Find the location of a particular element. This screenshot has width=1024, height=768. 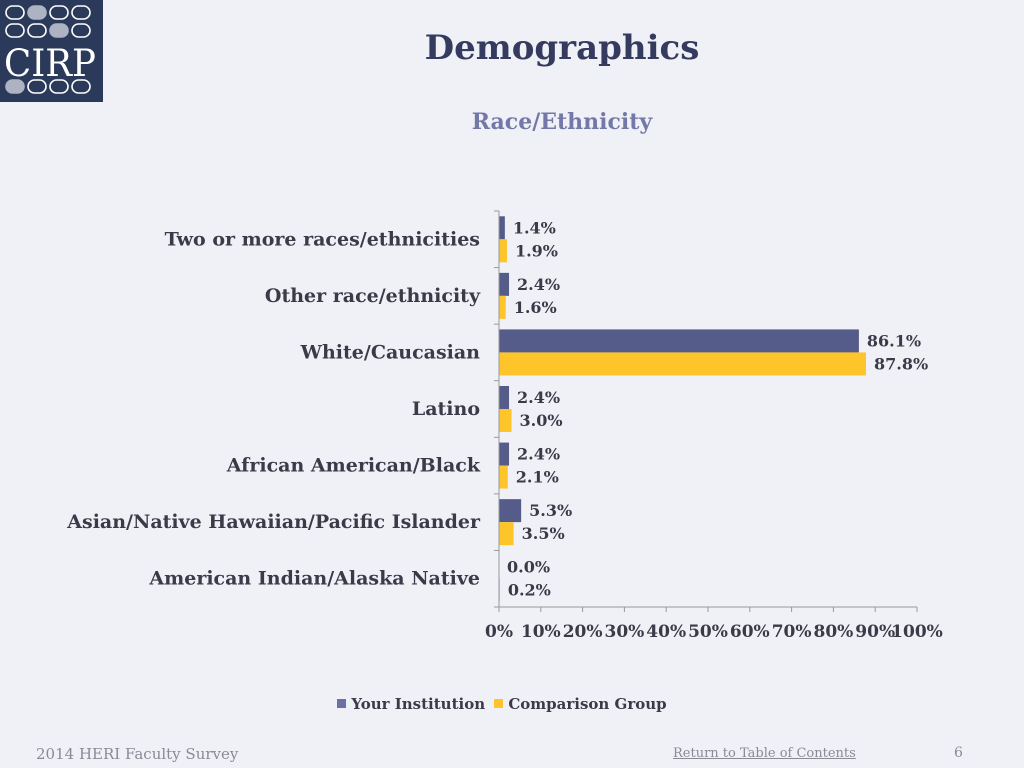

value-label-your-institution-american-indian-alaska-native: 0.0% is located at coordinates (528, 567).